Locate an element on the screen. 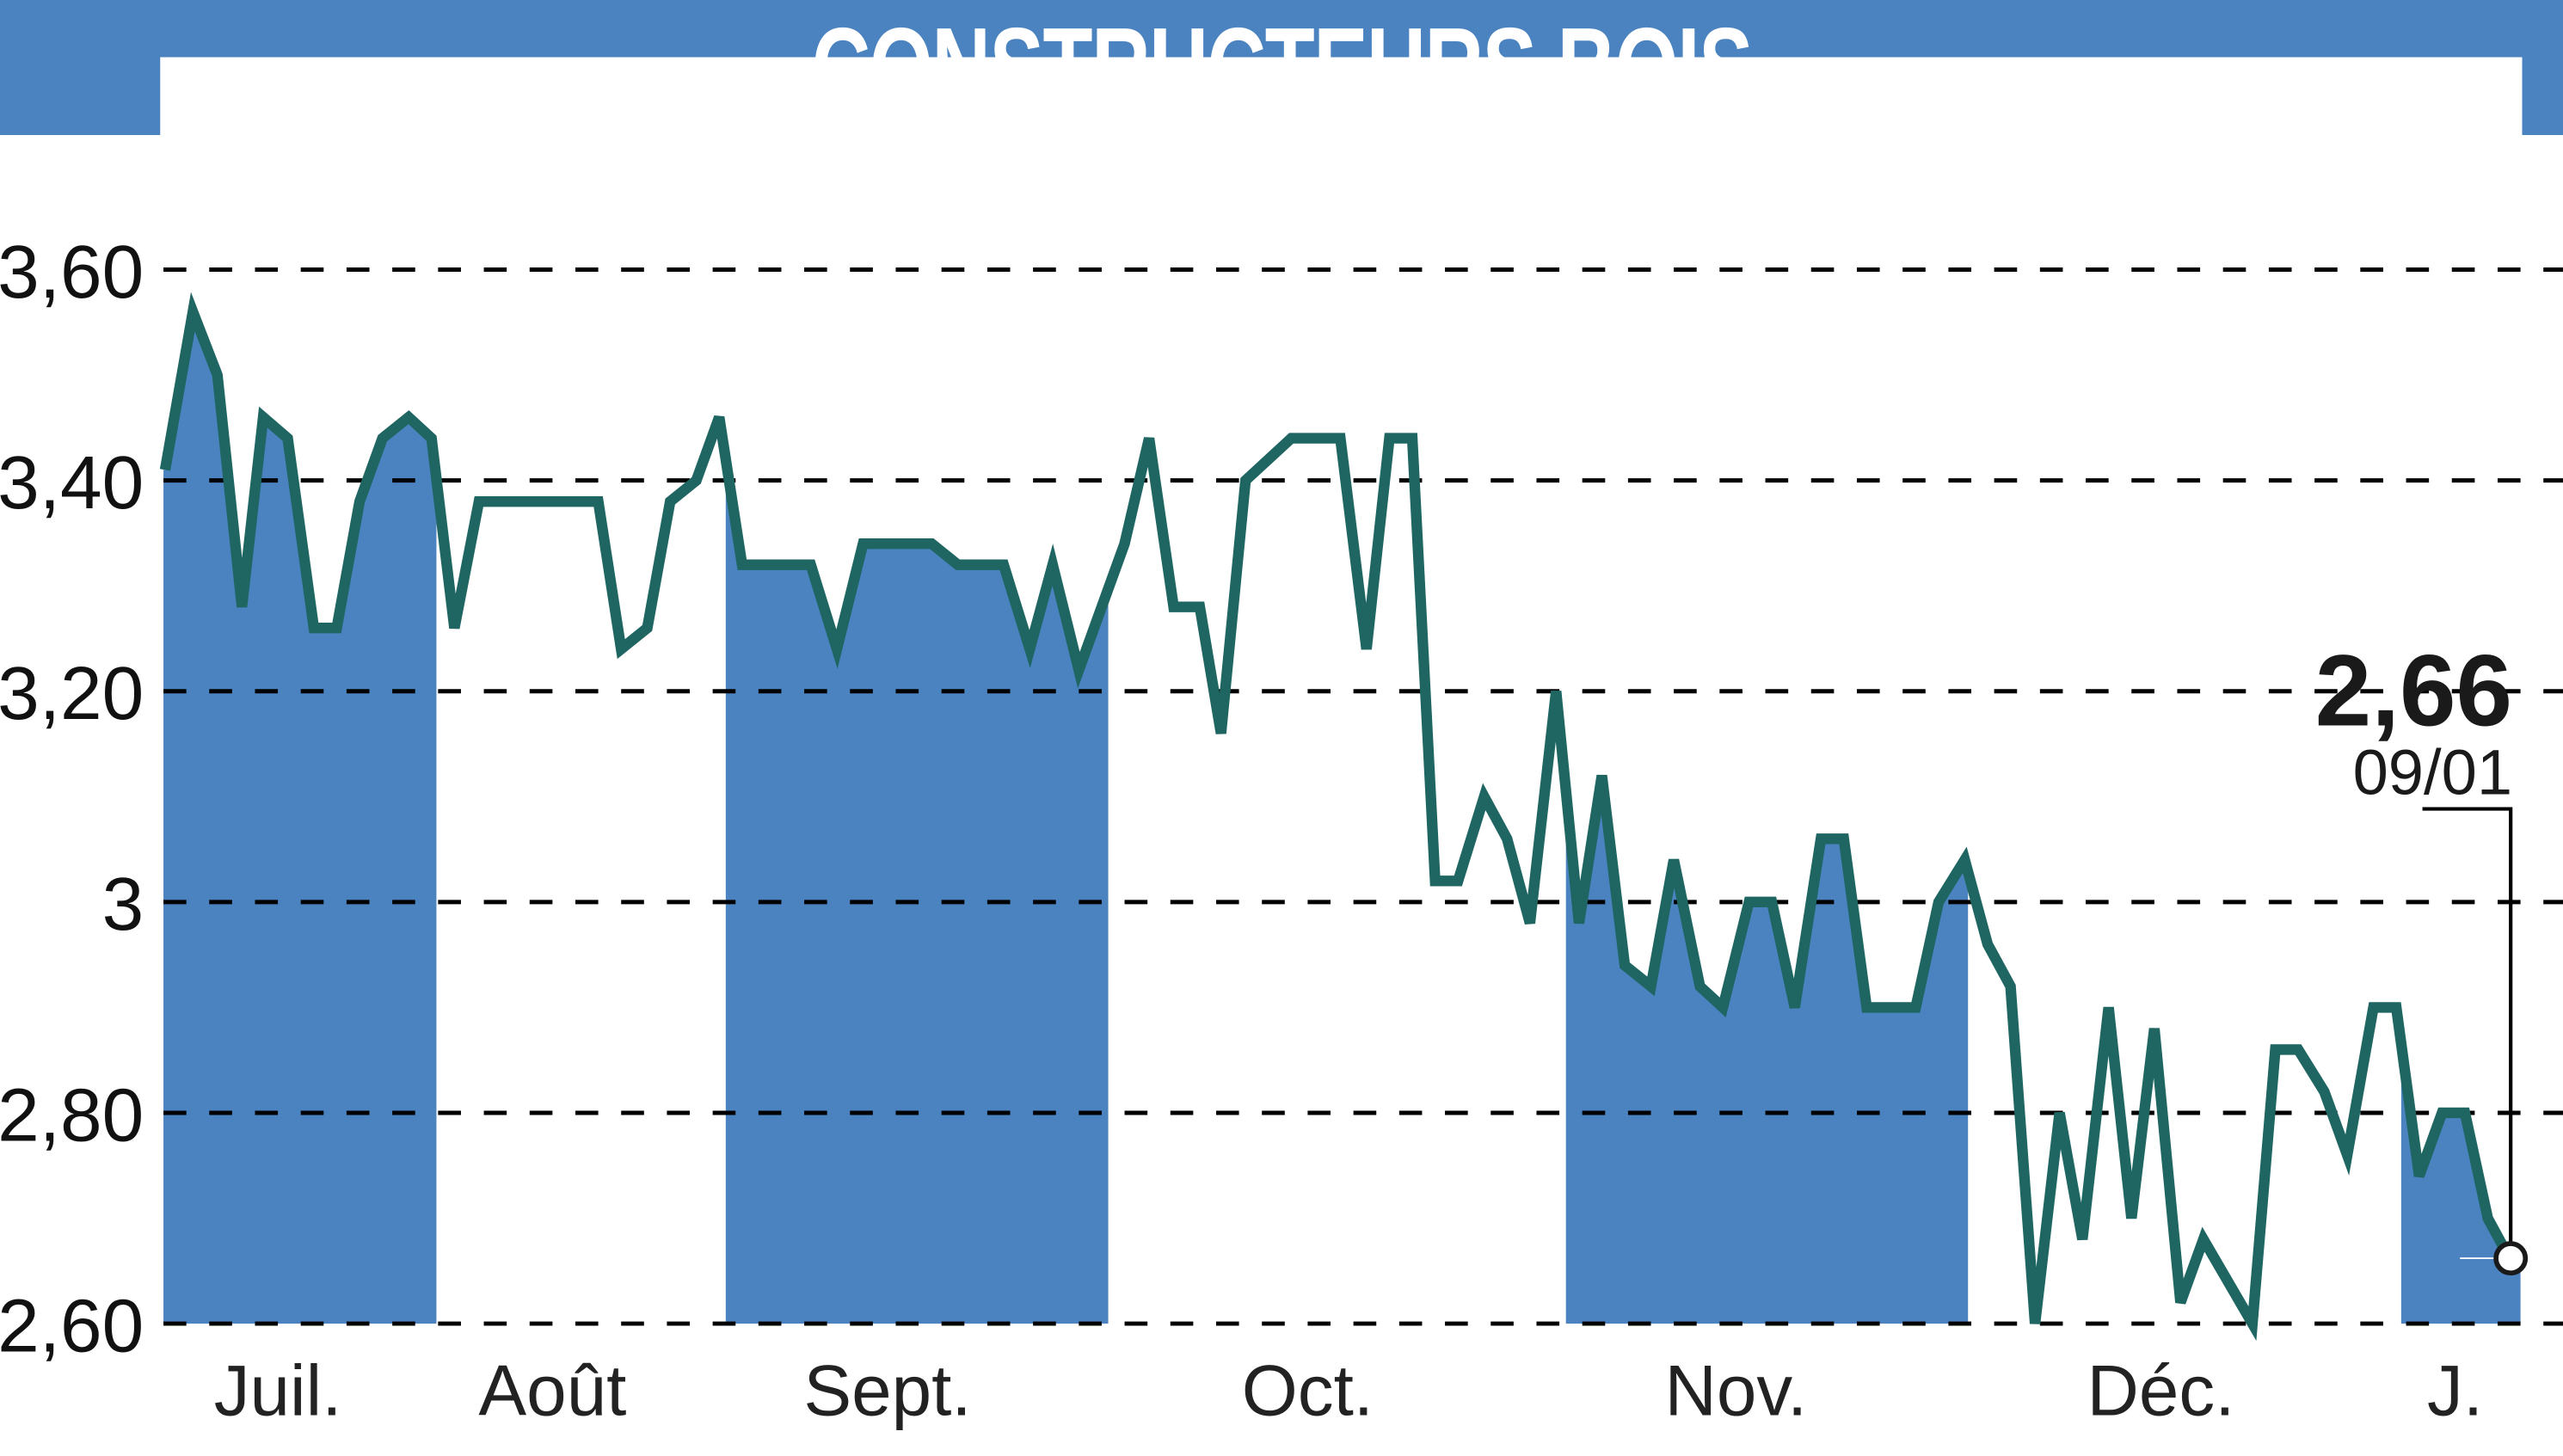 The height and width of the screenshot is (1456, 2563). x-tick-label: Sept. is located at coordinates (887, 1391).